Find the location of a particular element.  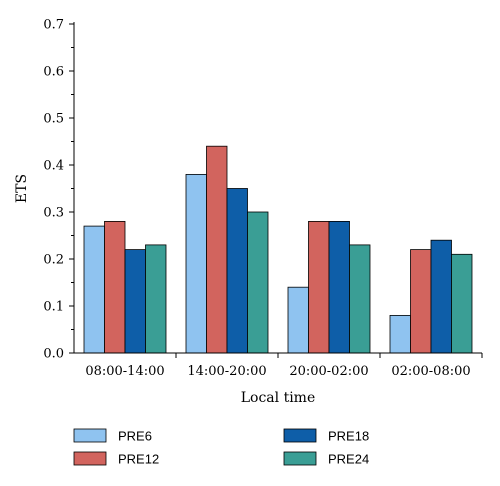

x-tick-label: 02:00-08:00 is located at coordinates (430, 371).